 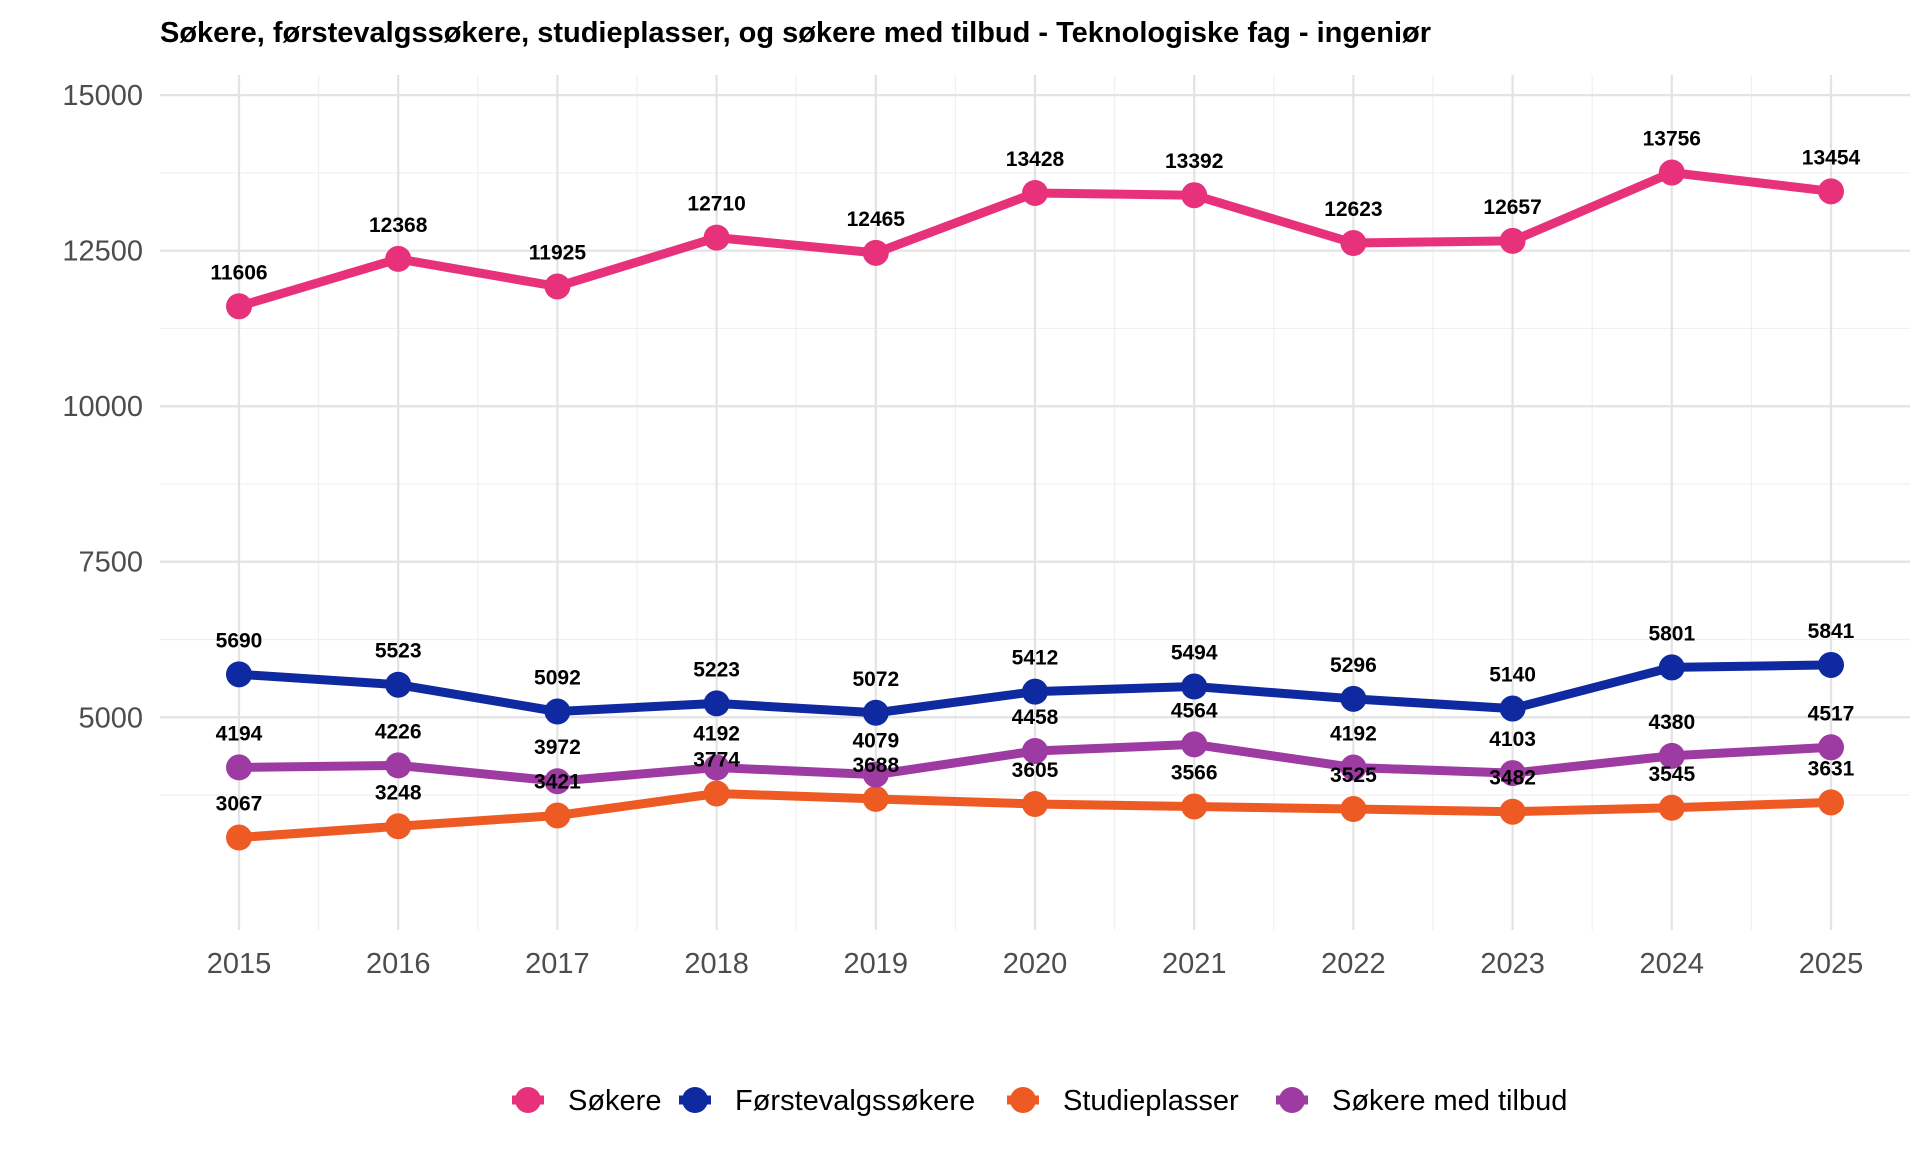 What do you see at coordinates (239, 804) in the screenshot?
I see `data-label: 3067` at bounding box center [239, 804].